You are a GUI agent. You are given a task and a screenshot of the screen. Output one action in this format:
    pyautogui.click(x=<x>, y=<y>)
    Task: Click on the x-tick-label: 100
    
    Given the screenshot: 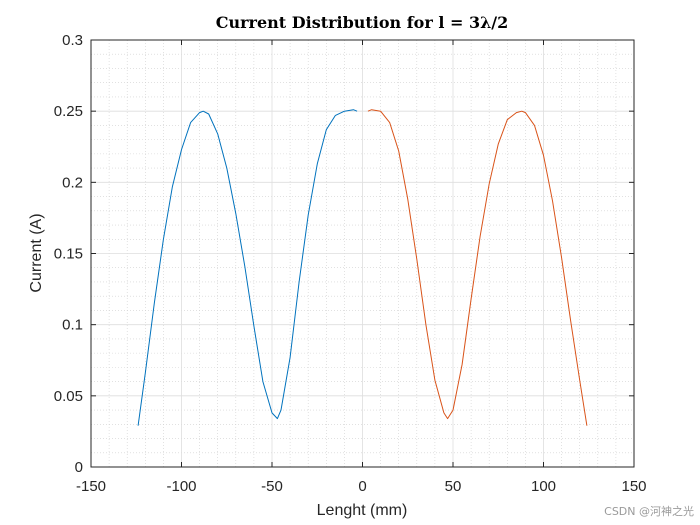 What is the action you would take?
    pyautogui.click(x=543, y=486)
    